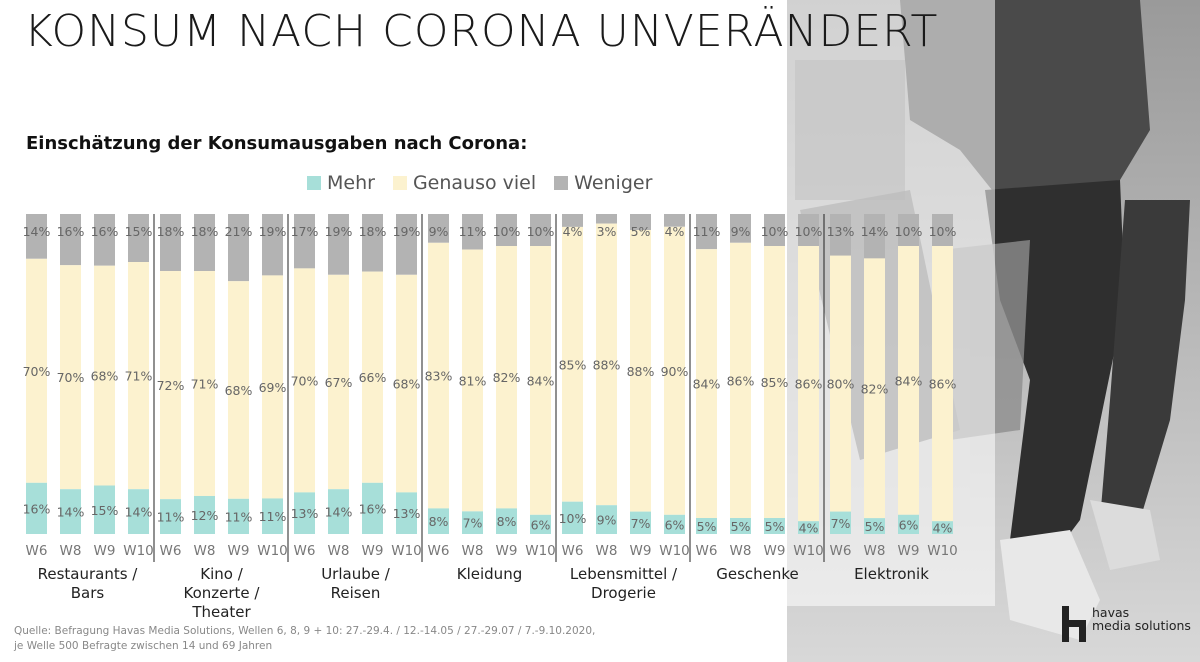  What do you see at coordinates (561, 183) in the screenshot?
I see `legend-swatch-weniger` at bounding box center [561, 183].